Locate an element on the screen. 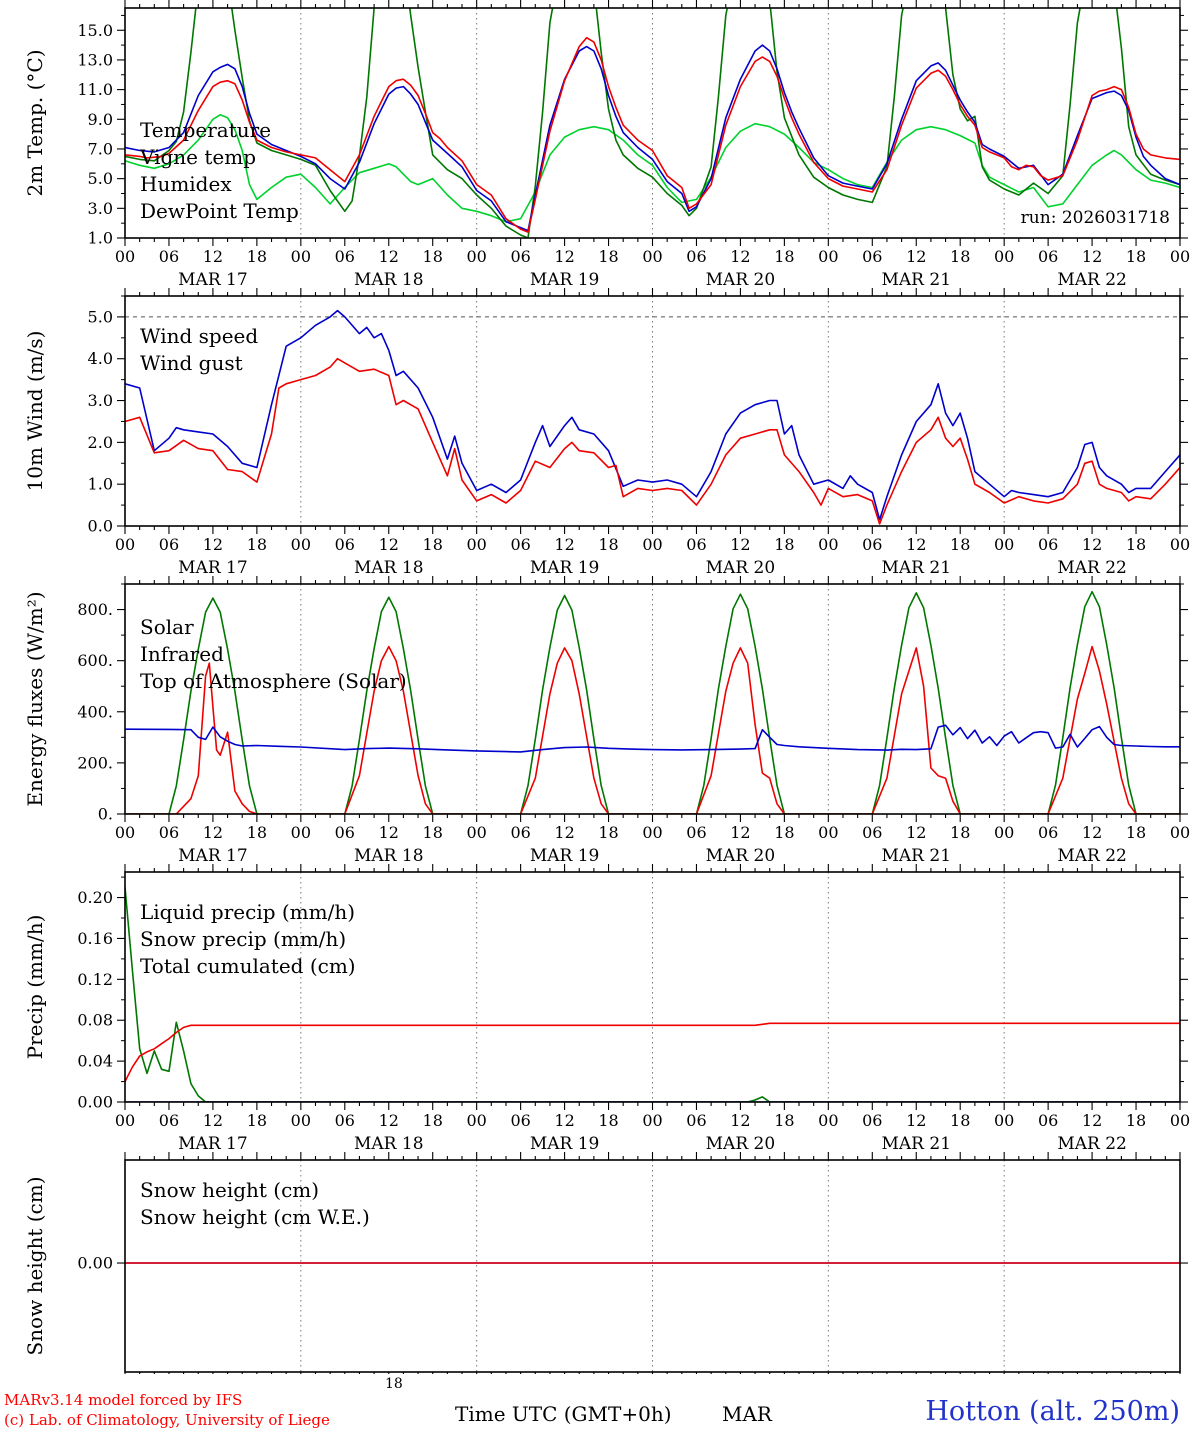 The width and height of the screenshot is (1194, 1440). y-tick-label: 200. is located at coordinates (95, 762).